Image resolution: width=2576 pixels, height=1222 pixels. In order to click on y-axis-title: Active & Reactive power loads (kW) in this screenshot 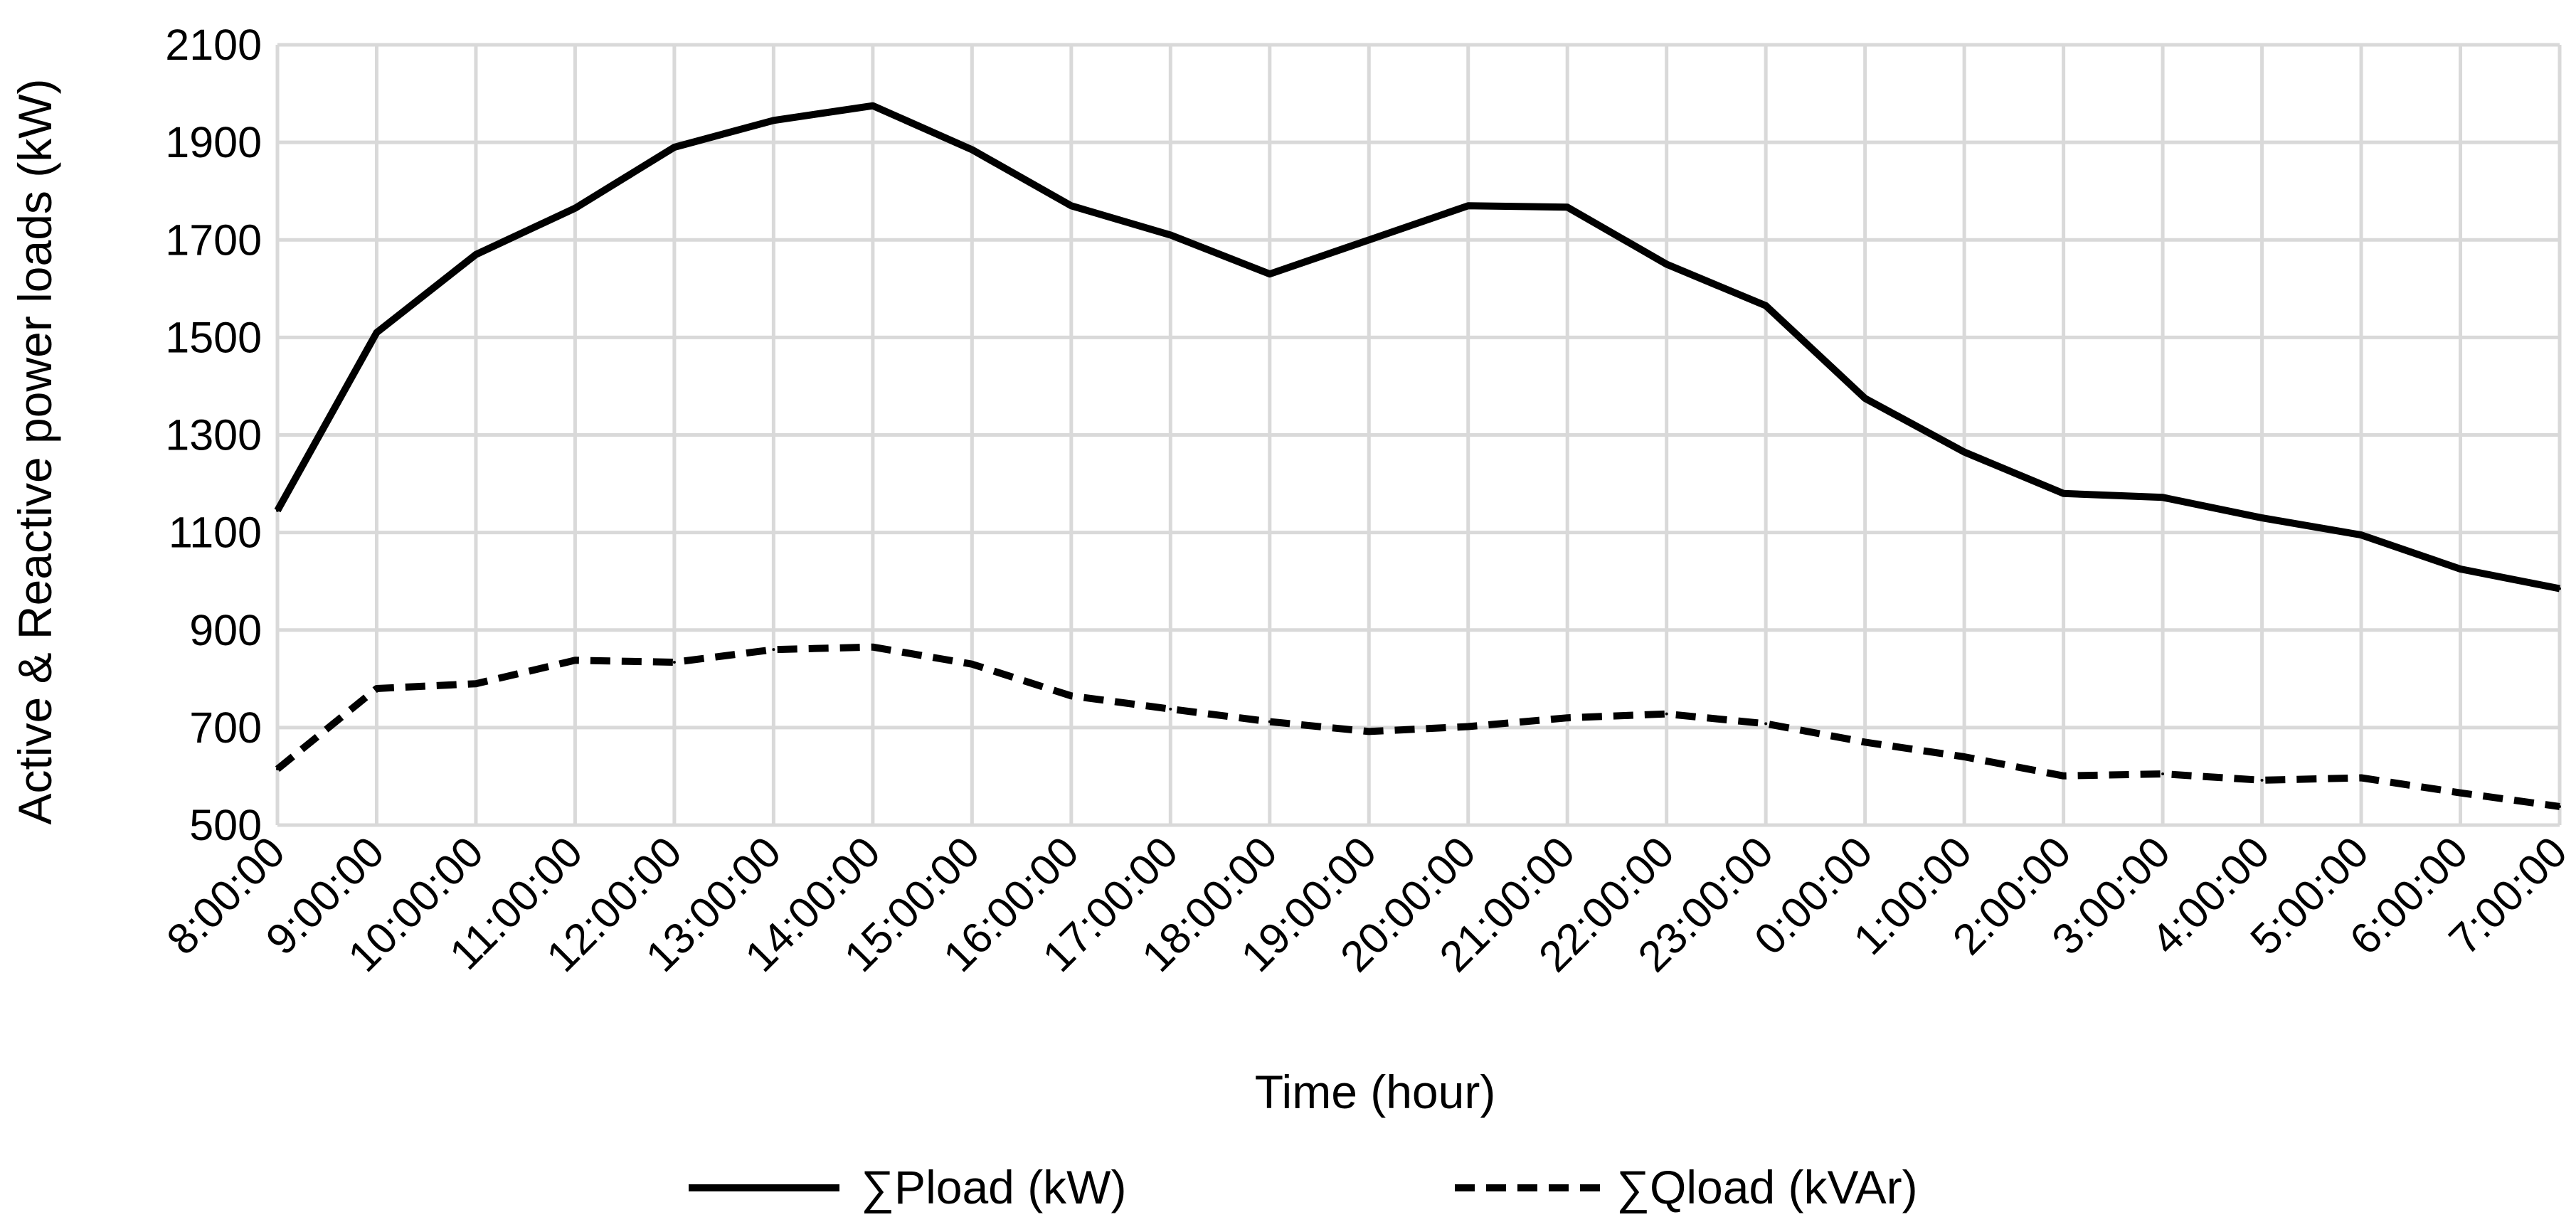, I will do `click(35, 451)`.